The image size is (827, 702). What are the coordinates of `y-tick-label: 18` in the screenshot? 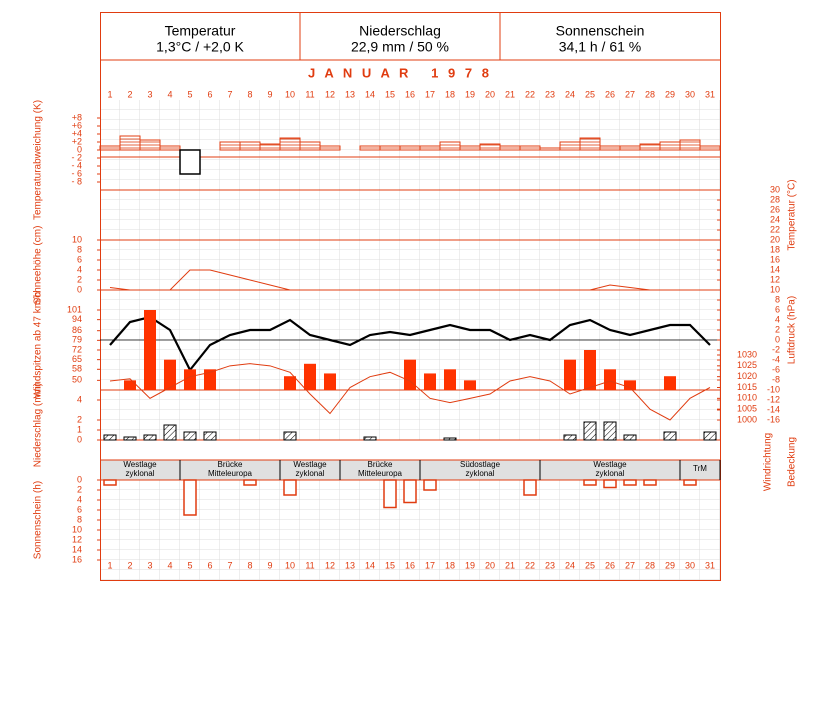 It's located at (775, 249).